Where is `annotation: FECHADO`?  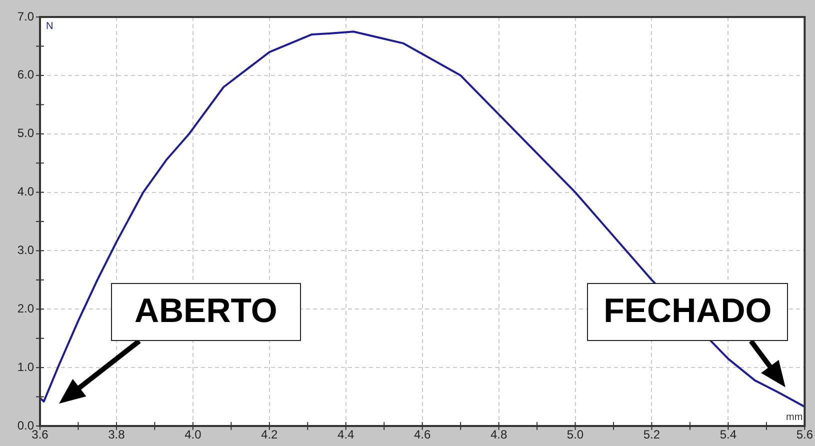 annotation: FECHADO is located at coordinates (687, 311).